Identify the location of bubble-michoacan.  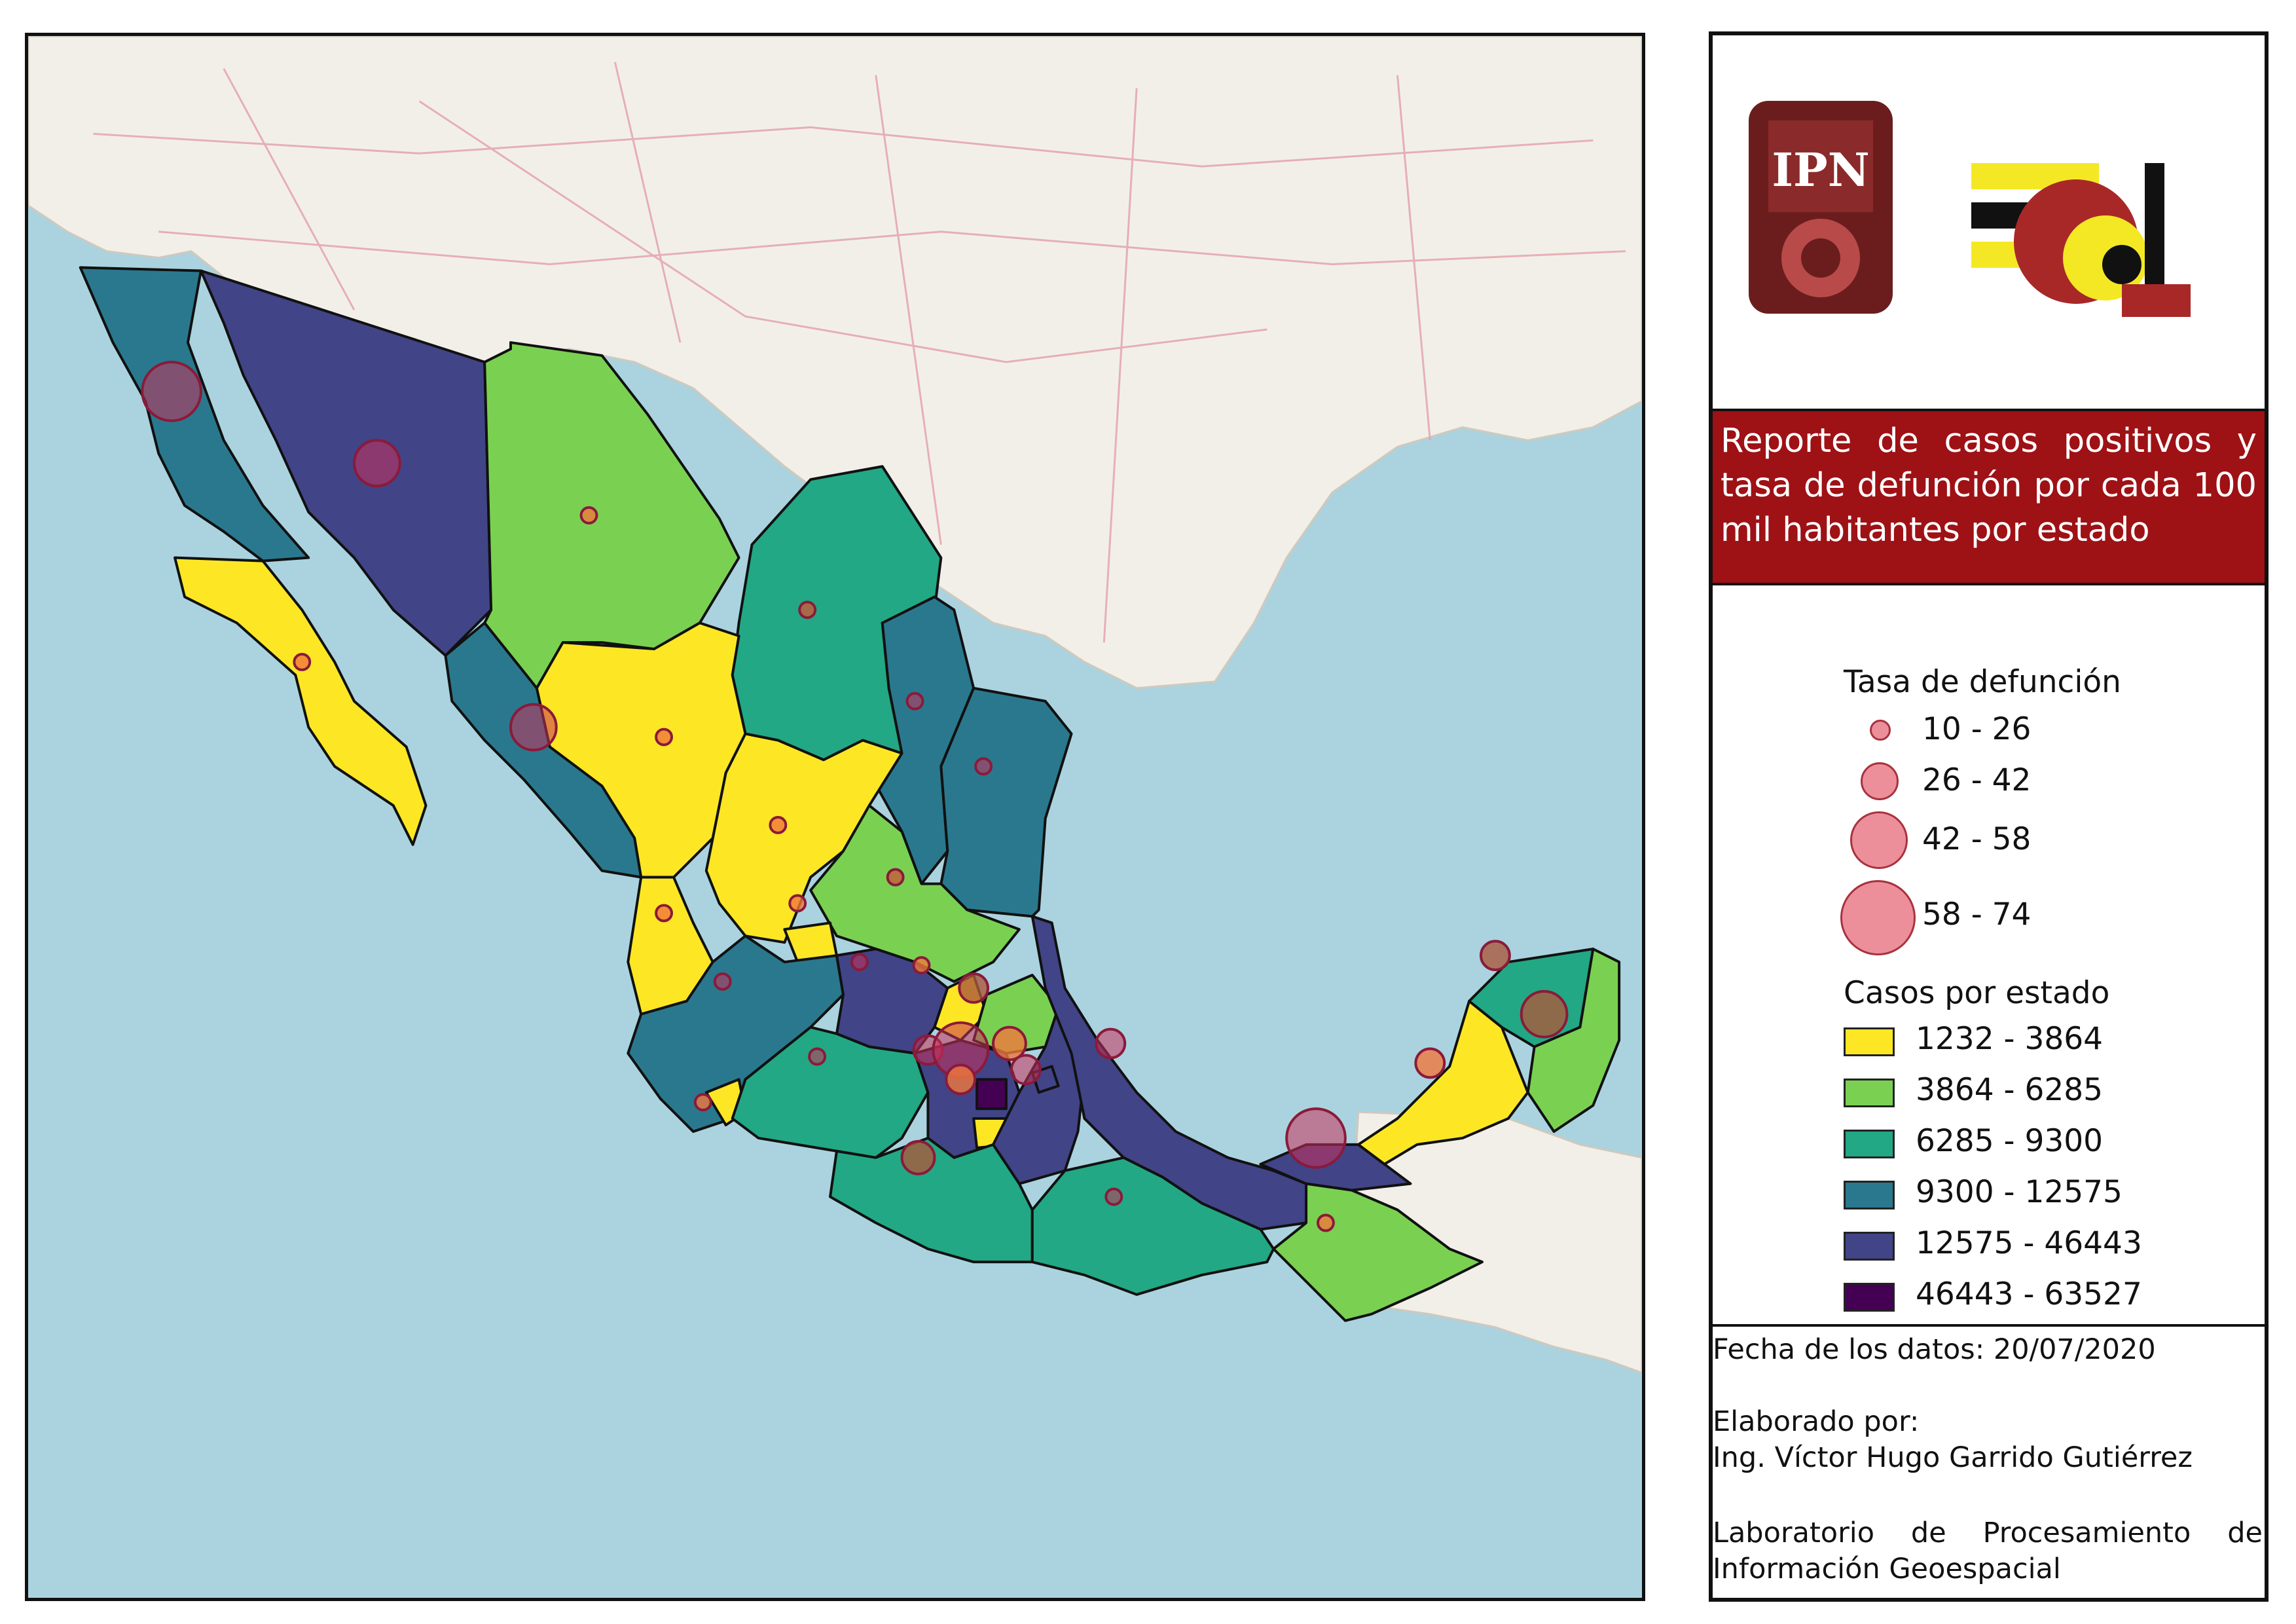
(817, 1056).